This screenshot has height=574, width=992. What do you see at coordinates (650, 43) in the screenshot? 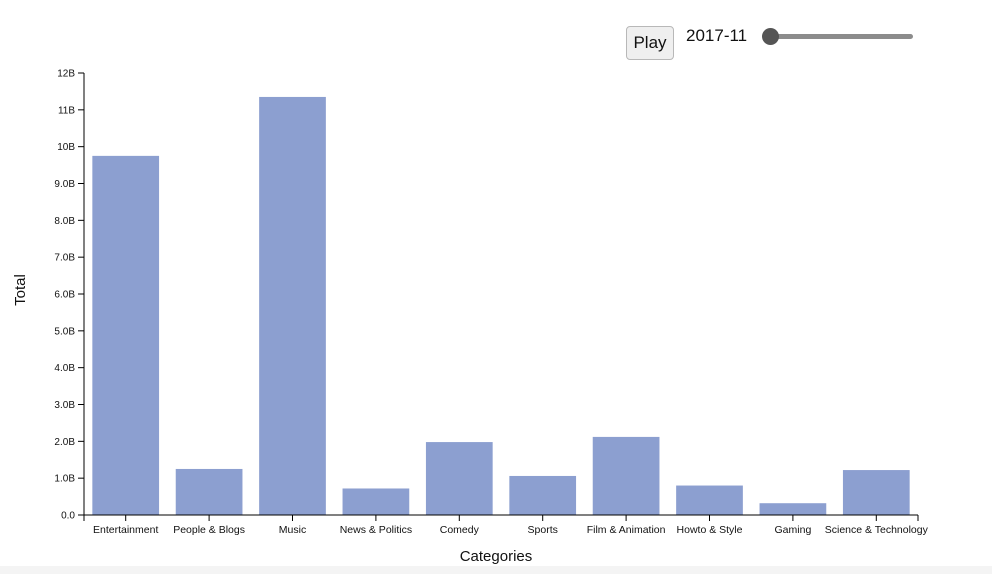
I see `play-button: Play` at bounding box center [650, 43].